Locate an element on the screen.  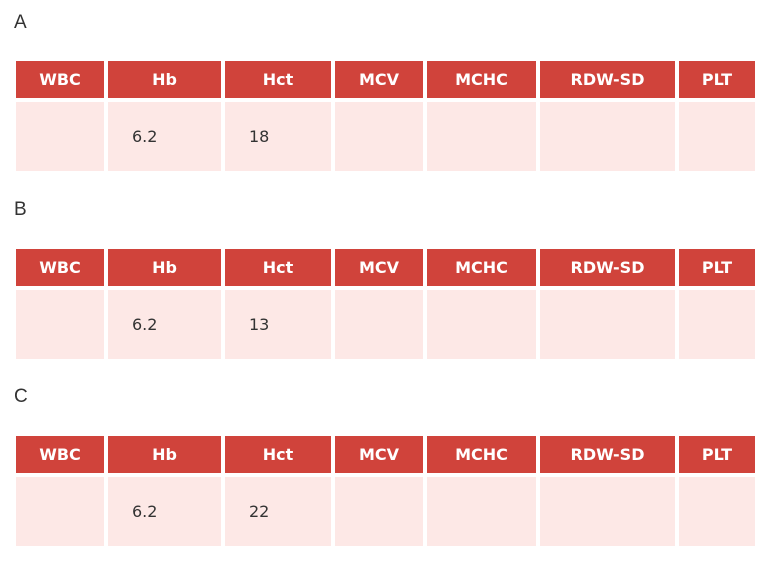
value-row: 6.2 18 is located at coordinates (385, 136).